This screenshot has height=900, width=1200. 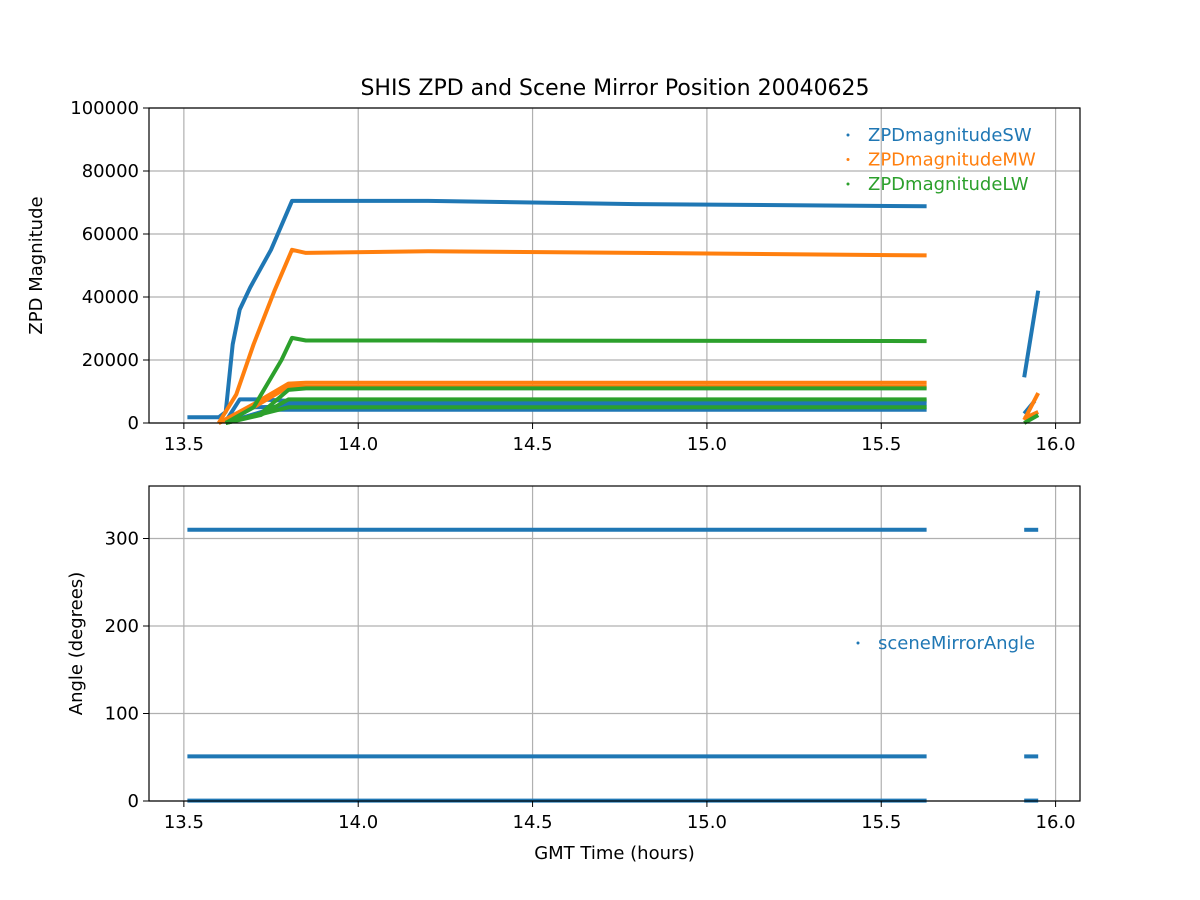 What do you see at coordinates (110, 234) in the screenshot?
I see `y-tick-label: 60000` at bounding box center [110, 234].